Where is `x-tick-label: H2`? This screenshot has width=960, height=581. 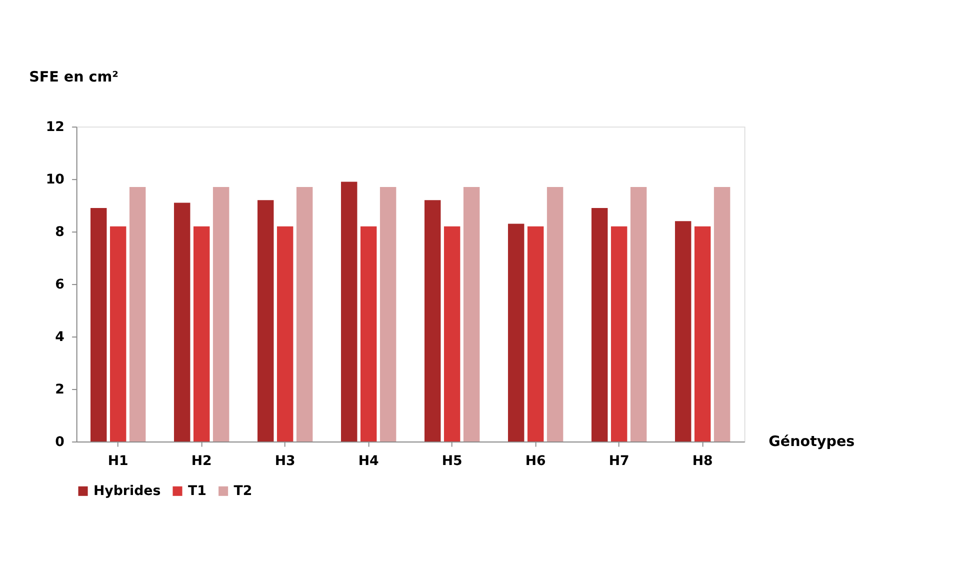
x-tick-label: H2 is located at coordinates (201, 461).